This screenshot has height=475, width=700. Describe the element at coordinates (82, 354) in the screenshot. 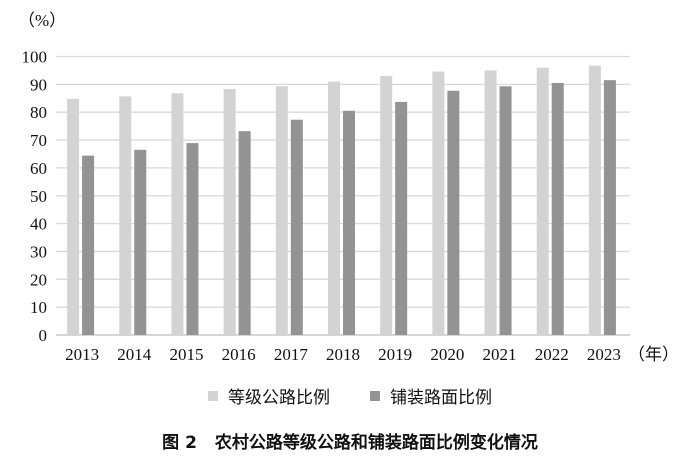

I see `x-tick-label: 2013` at that location.